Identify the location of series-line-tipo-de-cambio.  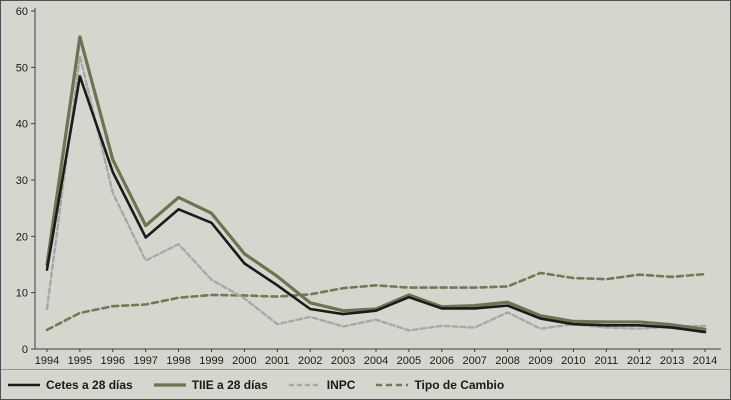
(376, 301).